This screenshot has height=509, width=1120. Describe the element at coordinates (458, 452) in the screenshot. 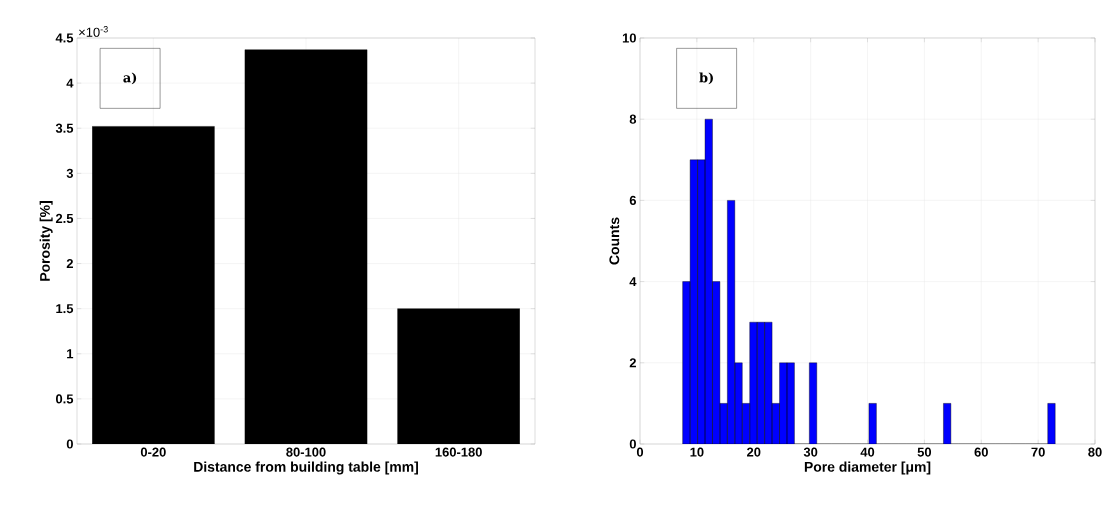

I see `x-tick-label: 160-180` at that location.